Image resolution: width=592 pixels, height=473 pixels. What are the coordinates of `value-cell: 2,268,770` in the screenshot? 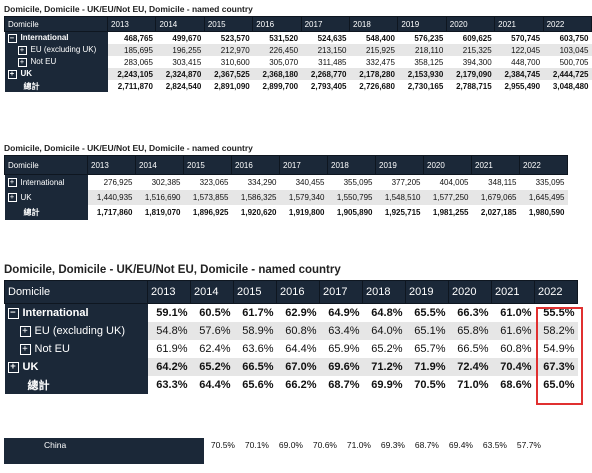 It's located at (325, 74).